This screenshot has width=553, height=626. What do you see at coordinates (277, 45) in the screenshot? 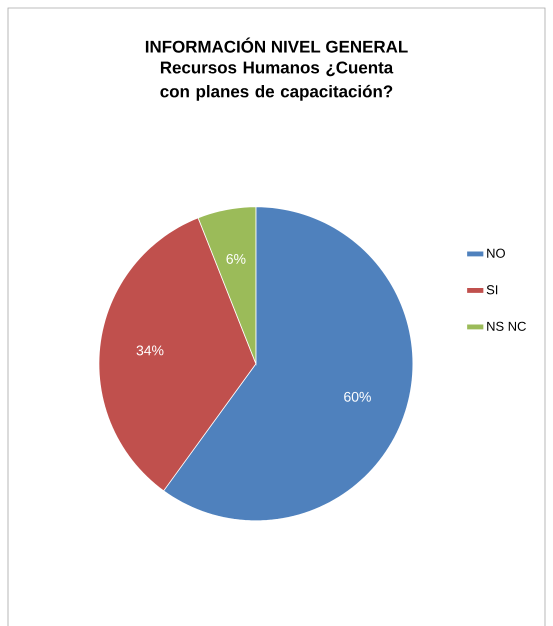
I see `chart-title: INFORMACIÓN NIVEL GENERAL` at bounding box center [277, 45].